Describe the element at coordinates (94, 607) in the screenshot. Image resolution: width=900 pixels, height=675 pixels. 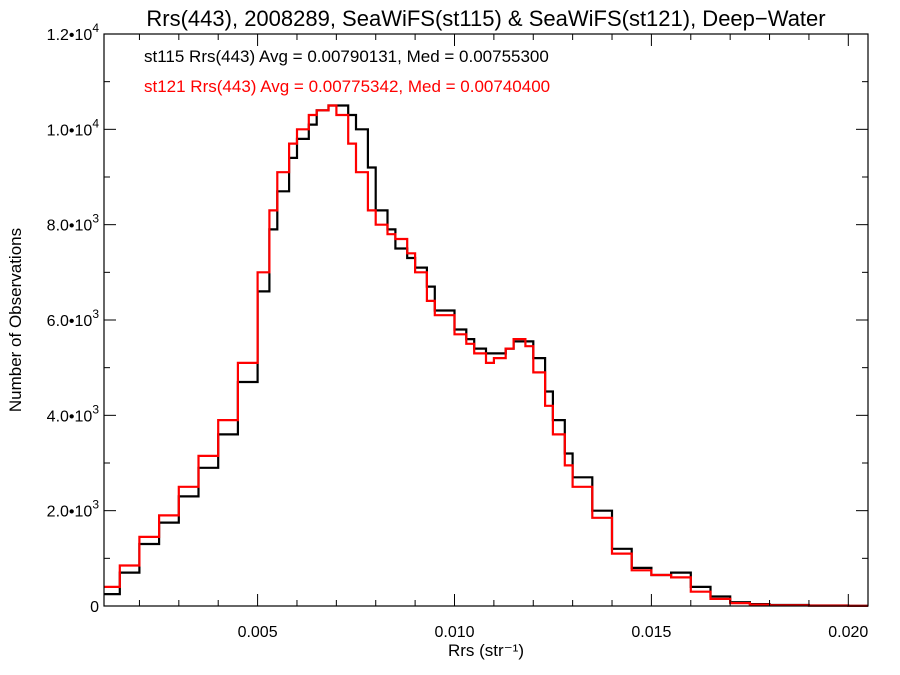
I see `y-tick-label: 0` at that location.